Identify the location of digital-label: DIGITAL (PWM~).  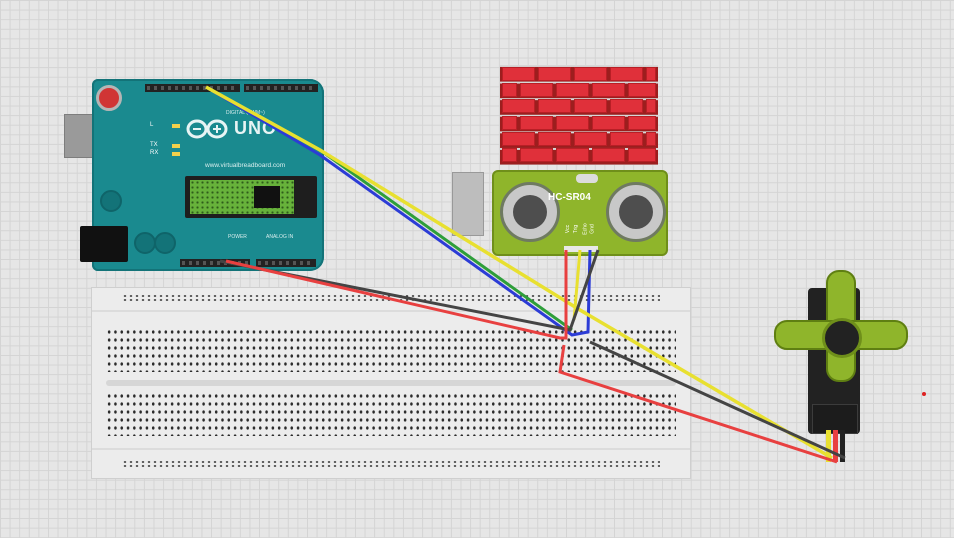
(245, 113).